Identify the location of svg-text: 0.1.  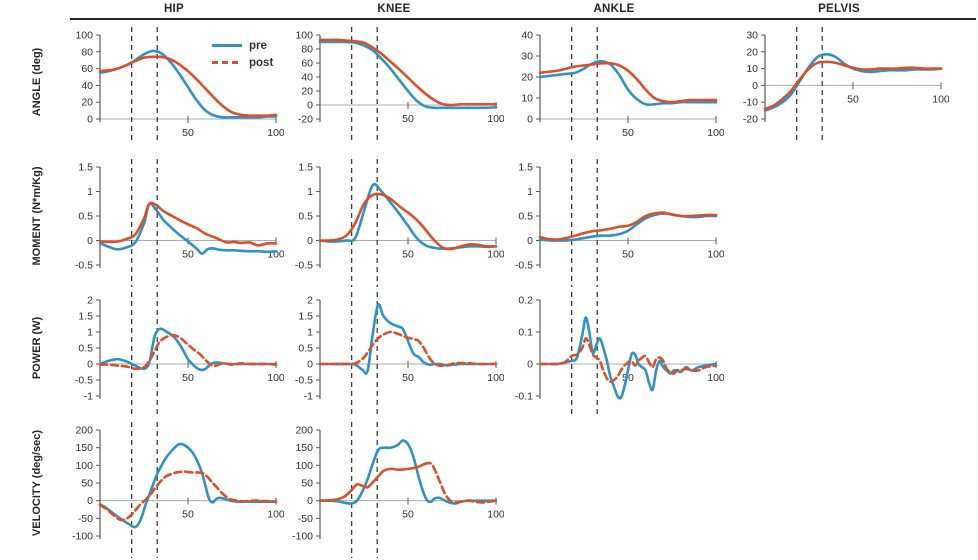
(525, 333).